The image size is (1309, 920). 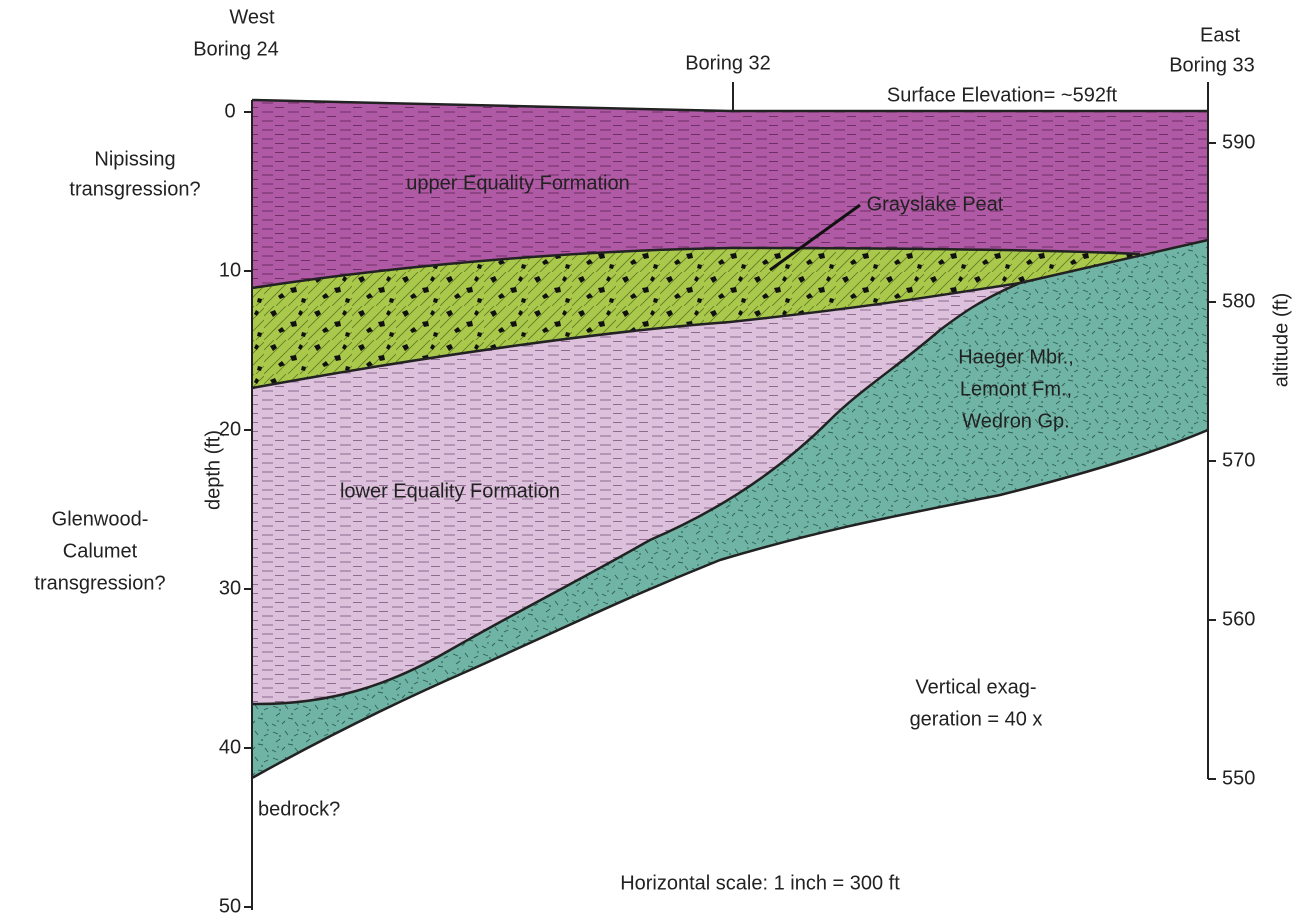 I want to click on direction: East, so click(x=1220, y=35).